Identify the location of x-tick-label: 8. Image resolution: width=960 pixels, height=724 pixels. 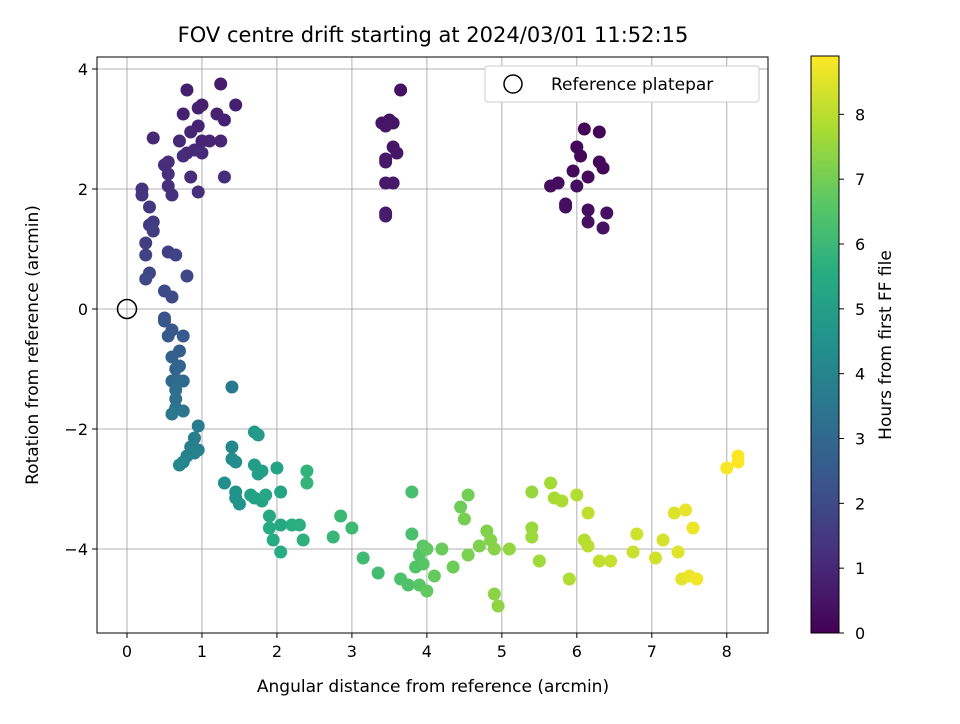
(727, 651).